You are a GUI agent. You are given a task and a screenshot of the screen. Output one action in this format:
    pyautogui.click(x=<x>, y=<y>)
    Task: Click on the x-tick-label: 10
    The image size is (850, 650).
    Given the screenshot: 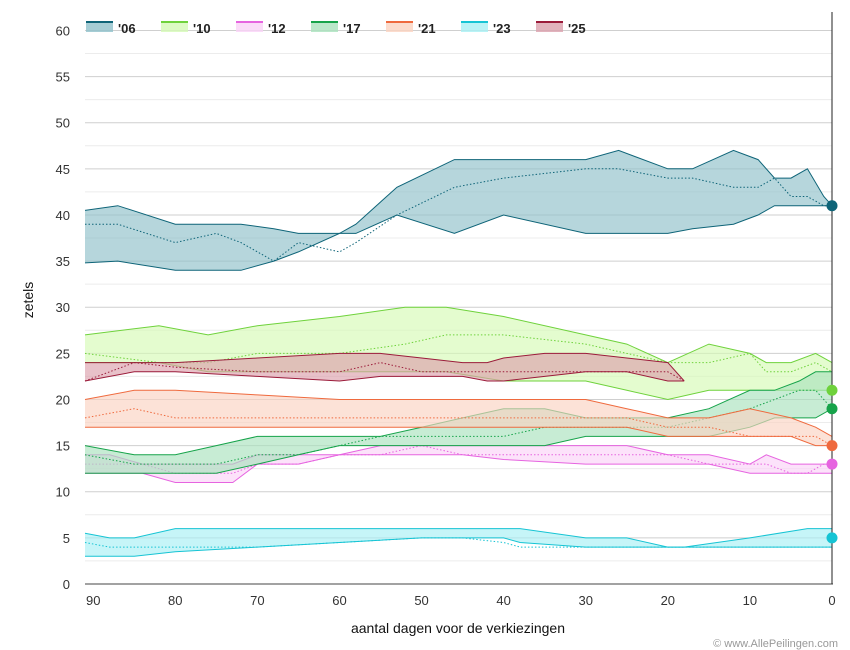 What is the action you would take?
    pyautogui.click(x=750, y=600)
    